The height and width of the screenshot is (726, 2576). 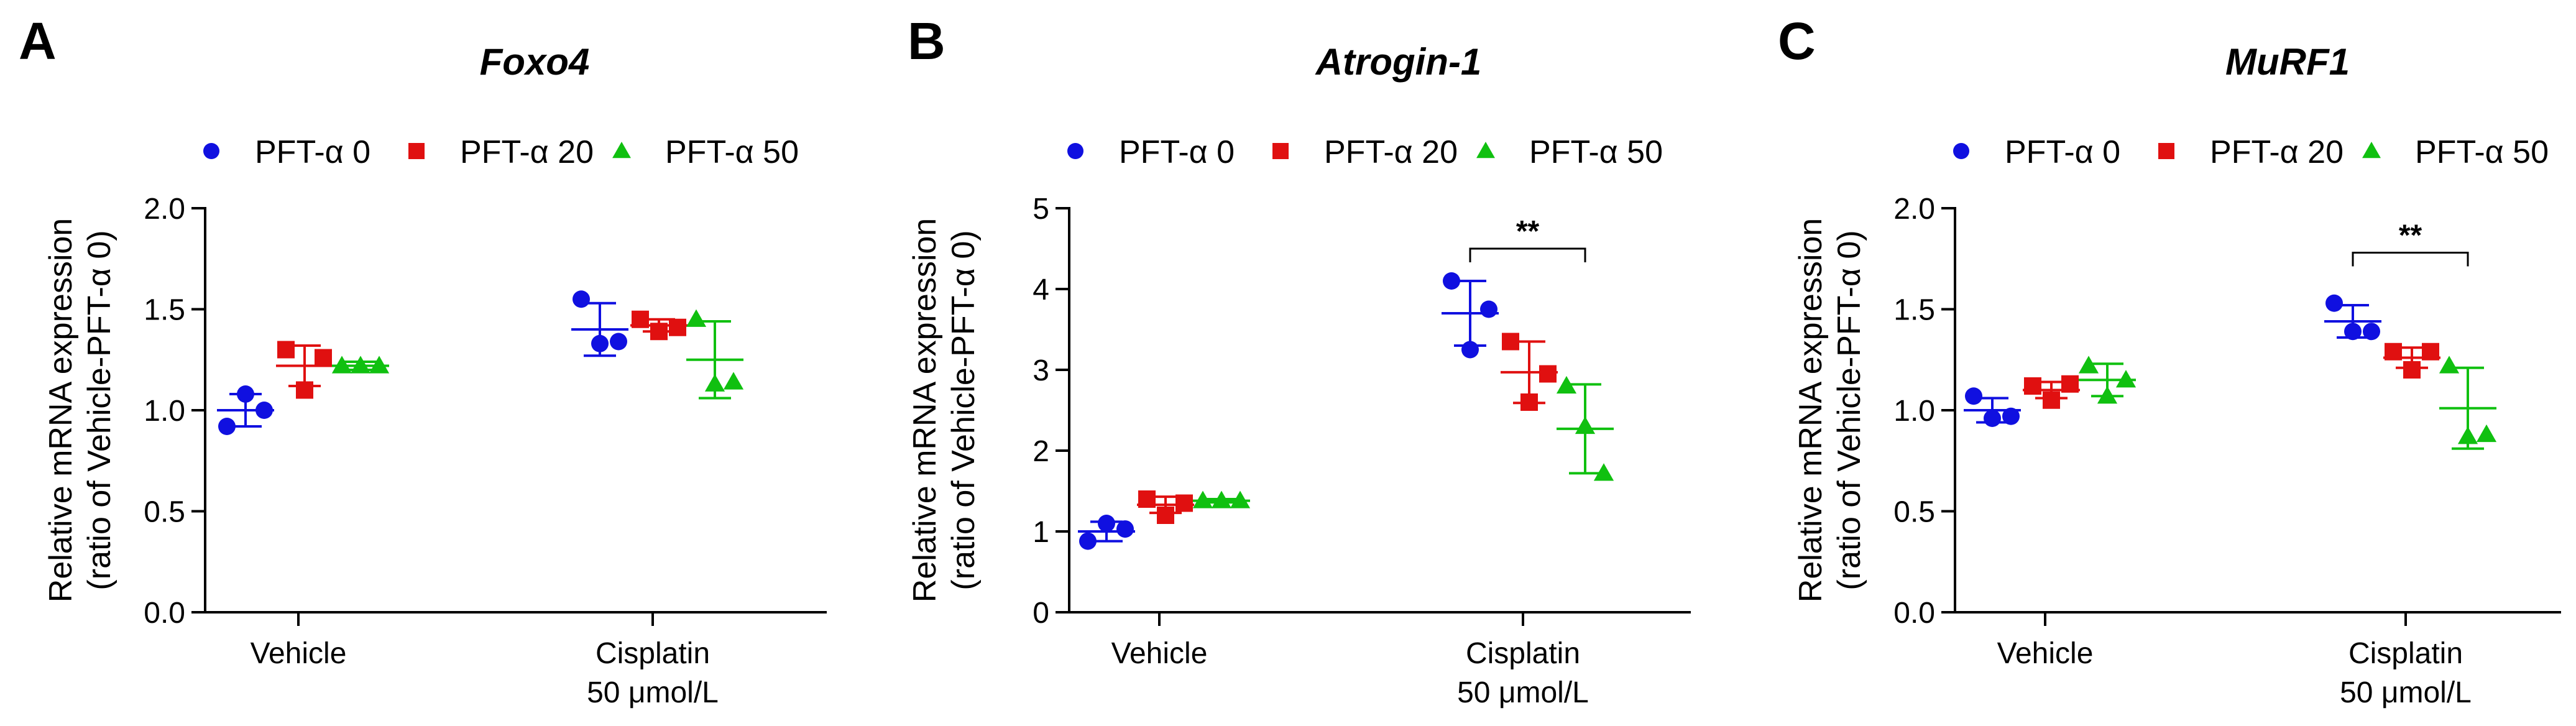 I want to click on y-tick-label: 3, so click(x=1041, y=370).